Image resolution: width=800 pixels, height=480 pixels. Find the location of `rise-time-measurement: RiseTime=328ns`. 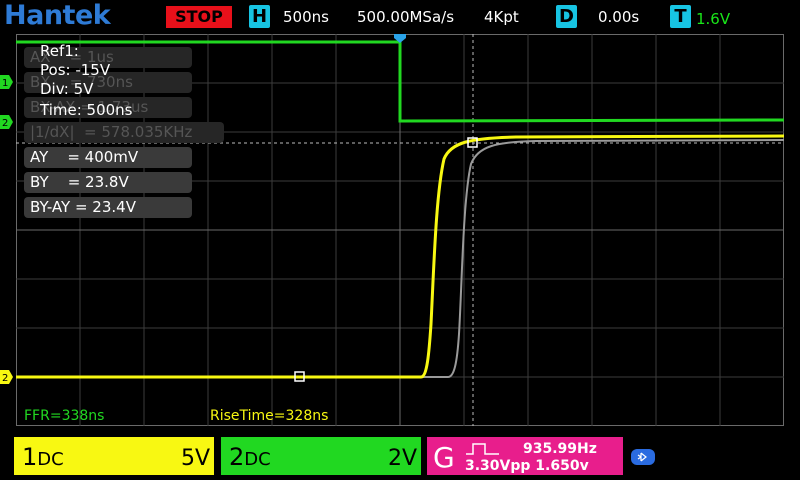

rise-time-measurement: RiseTime=328ns is located at coordinates (269, 416).